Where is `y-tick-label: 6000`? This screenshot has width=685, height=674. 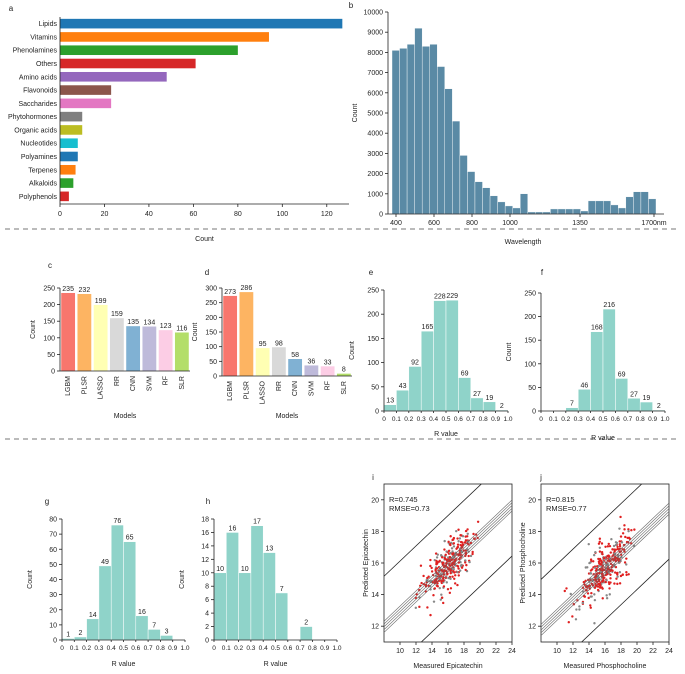 y-tick-label: 6000 is located at coordinates (375, 93).